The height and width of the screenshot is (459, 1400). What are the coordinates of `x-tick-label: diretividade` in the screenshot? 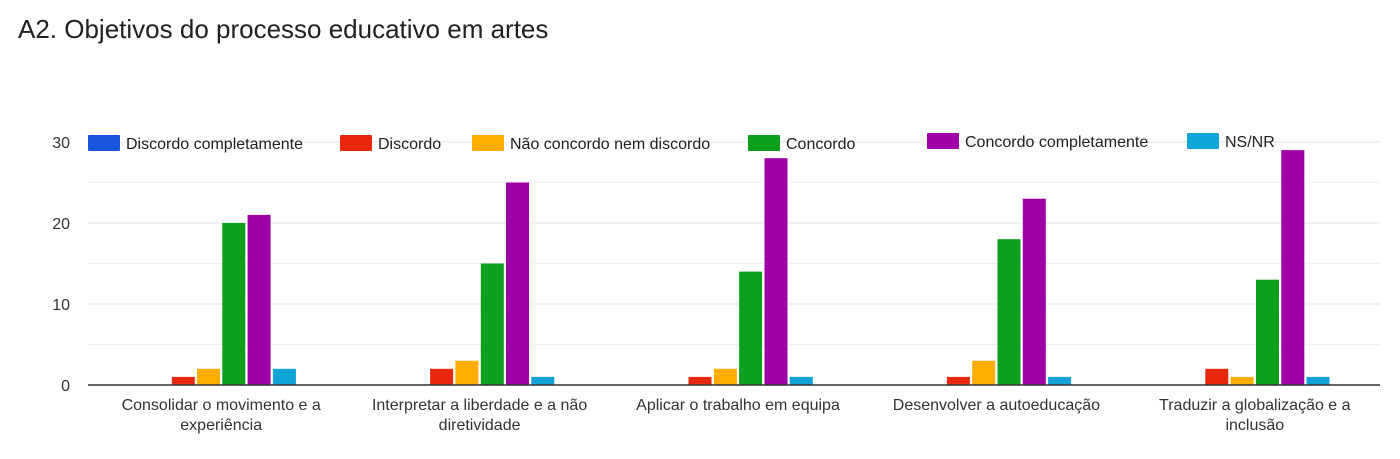 It's located at (480, 425).